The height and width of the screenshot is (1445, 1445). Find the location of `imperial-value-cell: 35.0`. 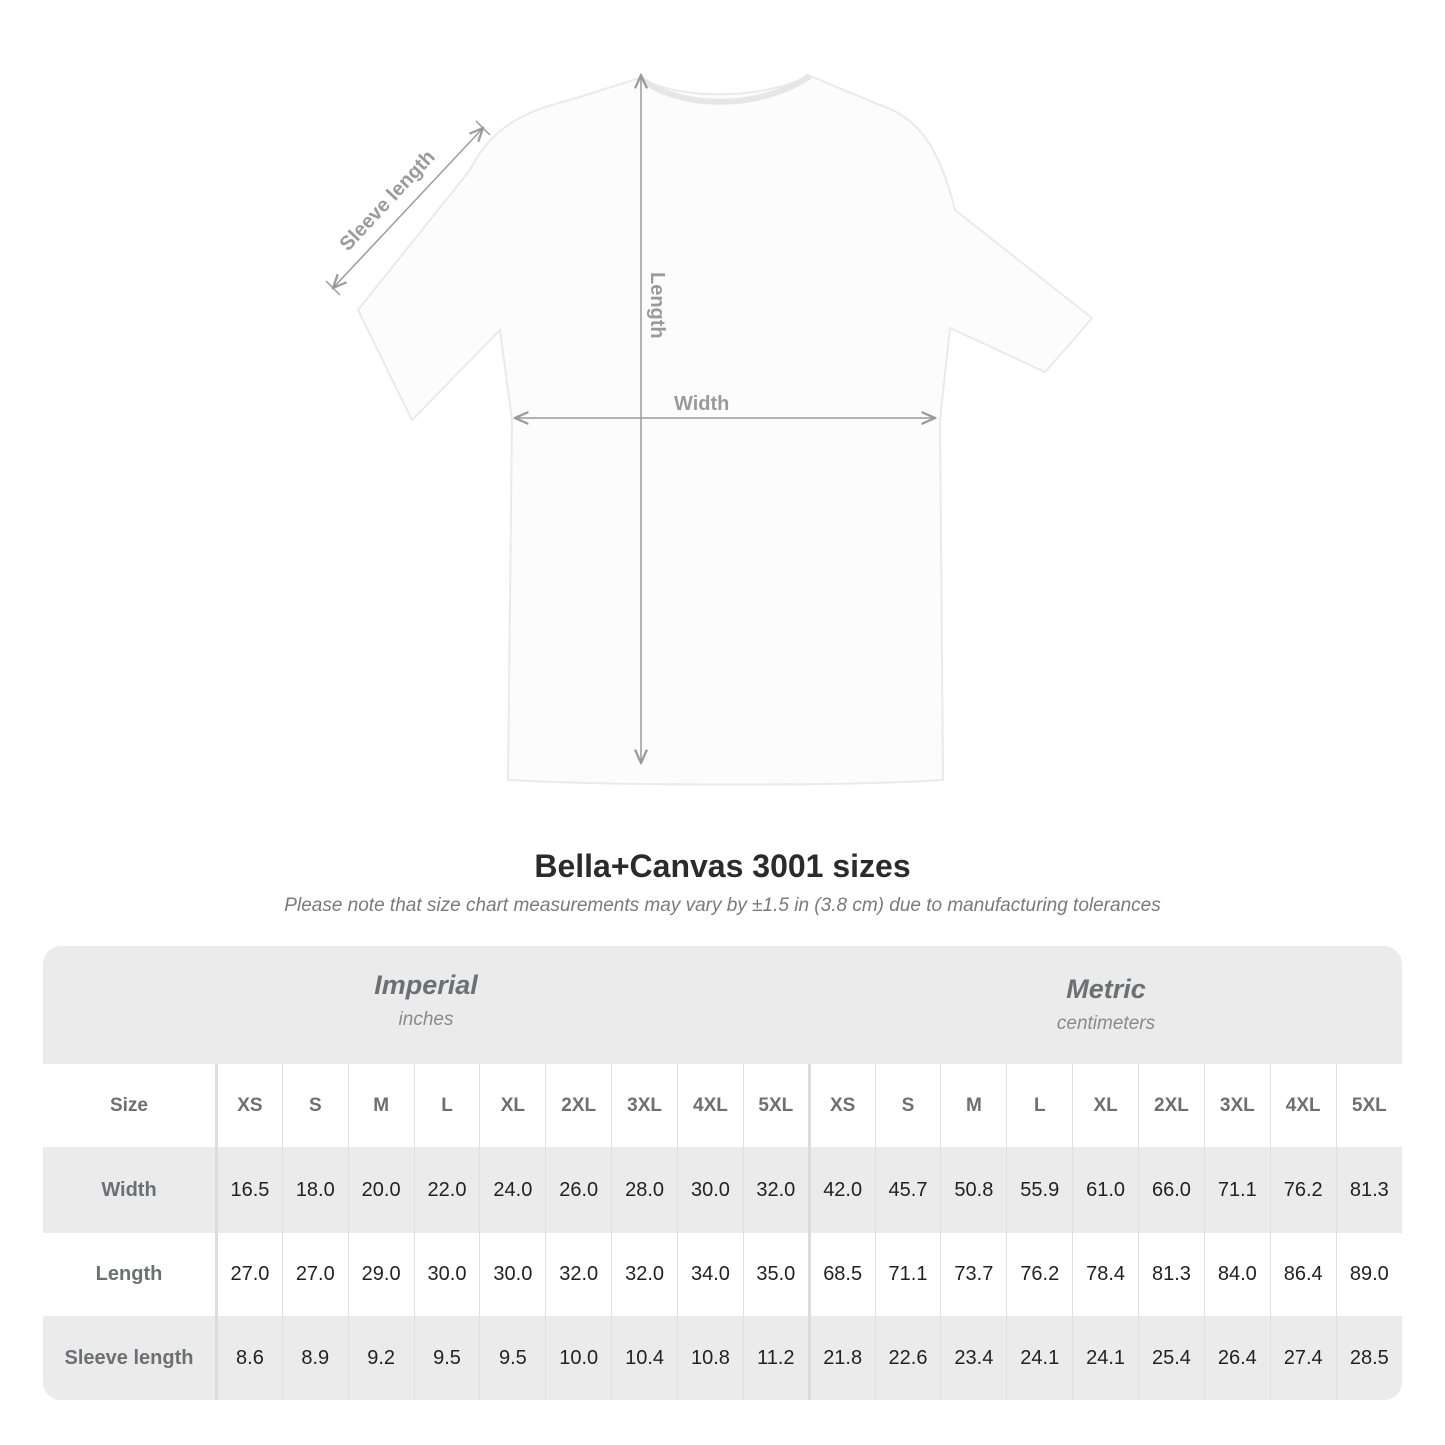

imperial-value-cell: 35.0 is located at coordinates (776, 1274).